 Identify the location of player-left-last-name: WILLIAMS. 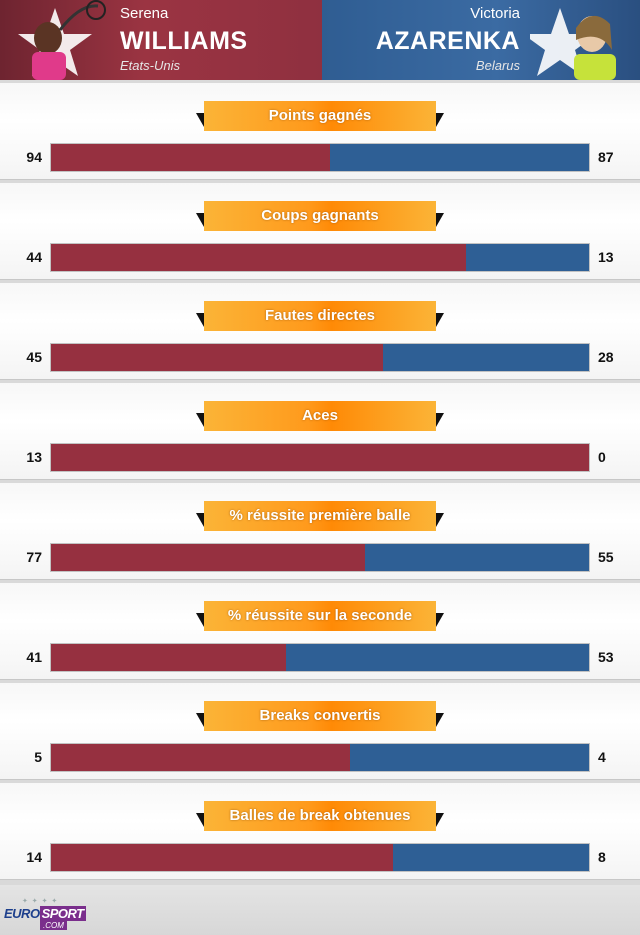
(184, 41).